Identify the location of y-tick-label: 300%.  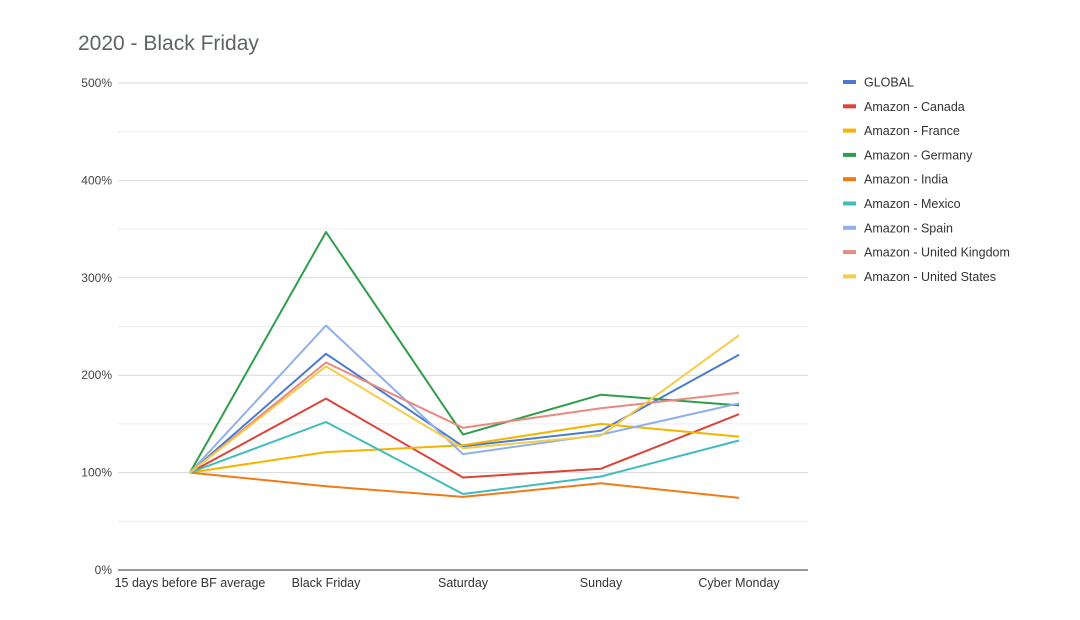
(96, 278).